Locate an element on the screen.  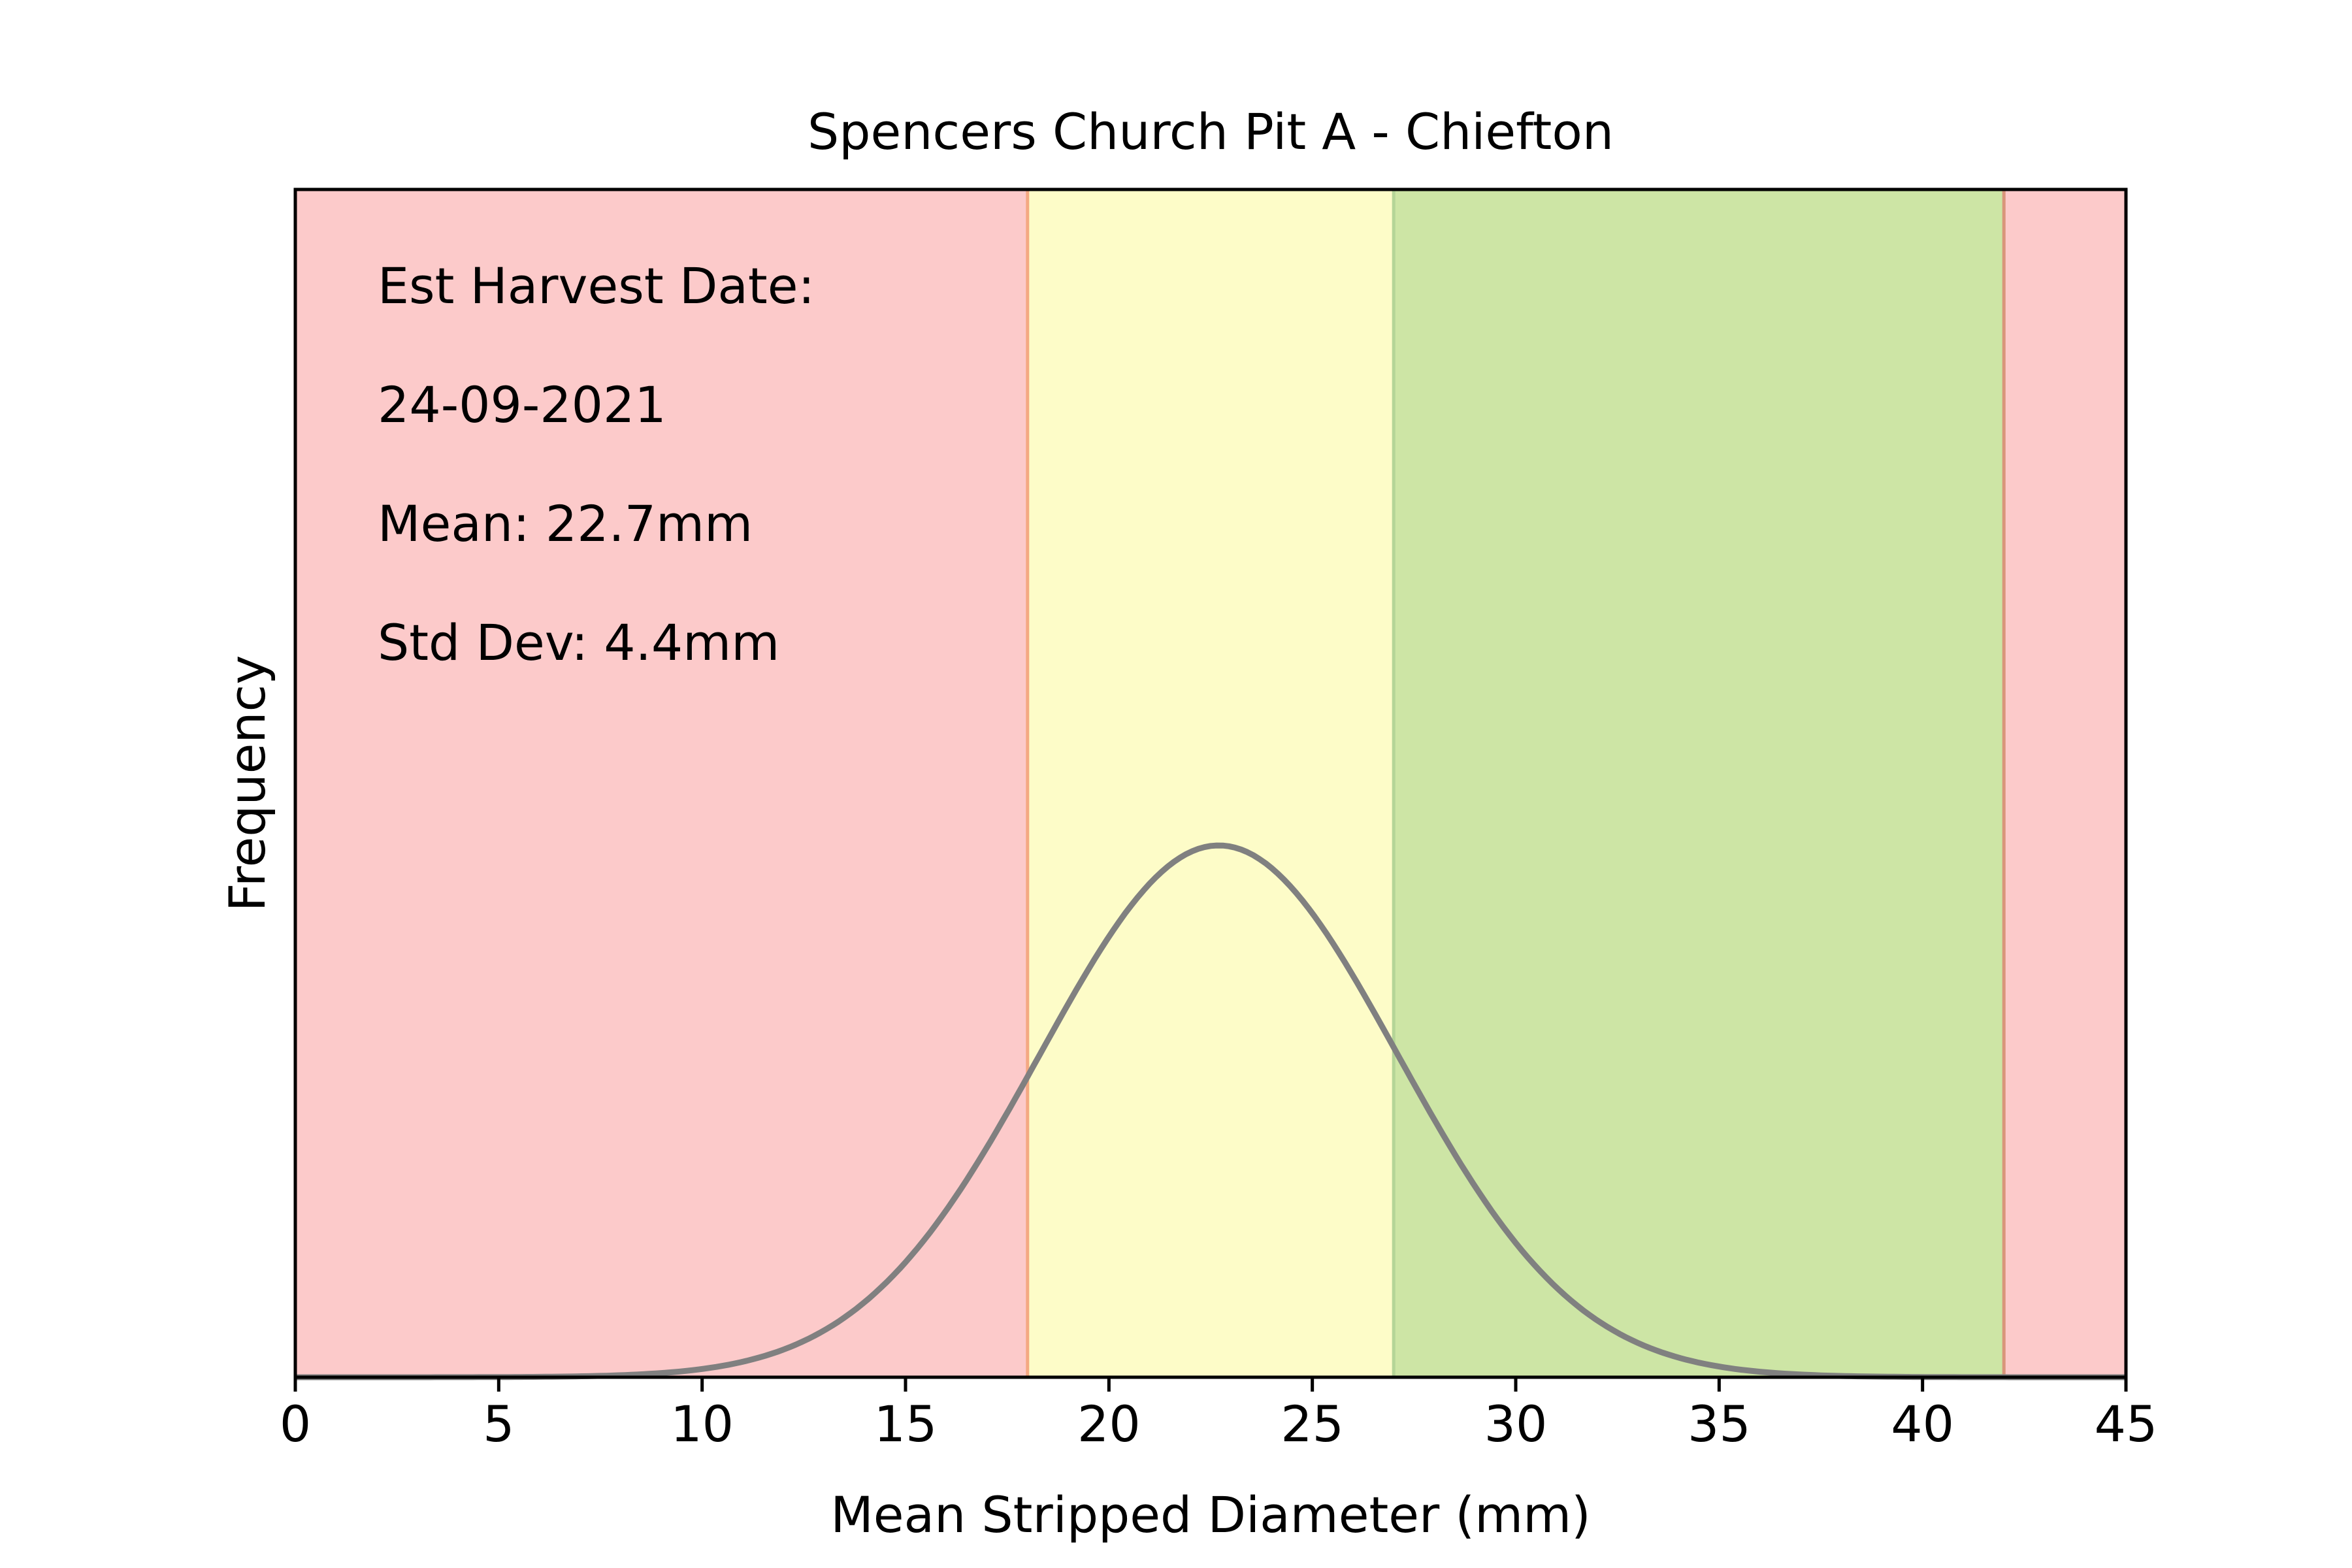
x-axis-label: Mean Stripped Diameter (mm) is located at coordinates (1210, 1515).